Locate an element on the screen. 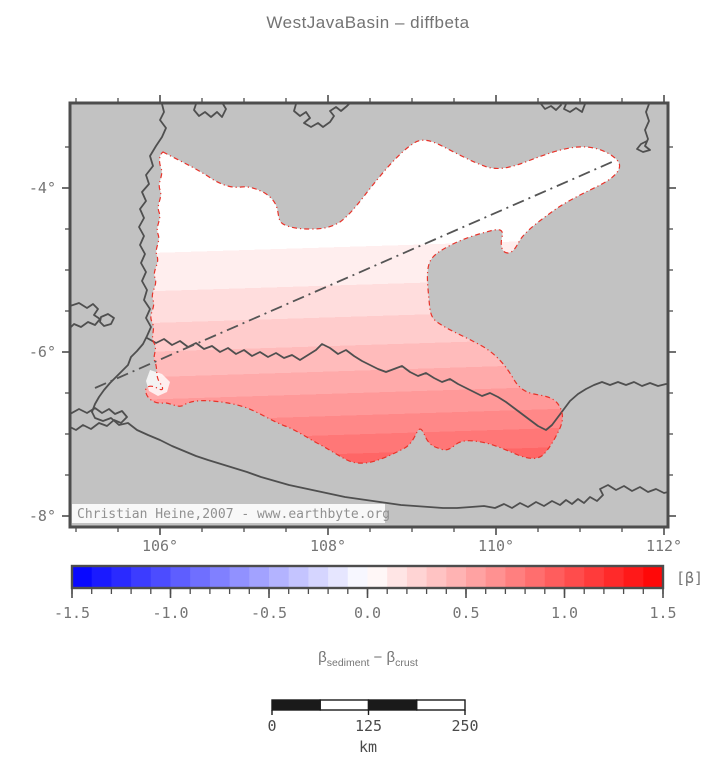  attribution-text: Christian Heine,2007 - www.earthbyte.org is located at coordinates (233, 514).